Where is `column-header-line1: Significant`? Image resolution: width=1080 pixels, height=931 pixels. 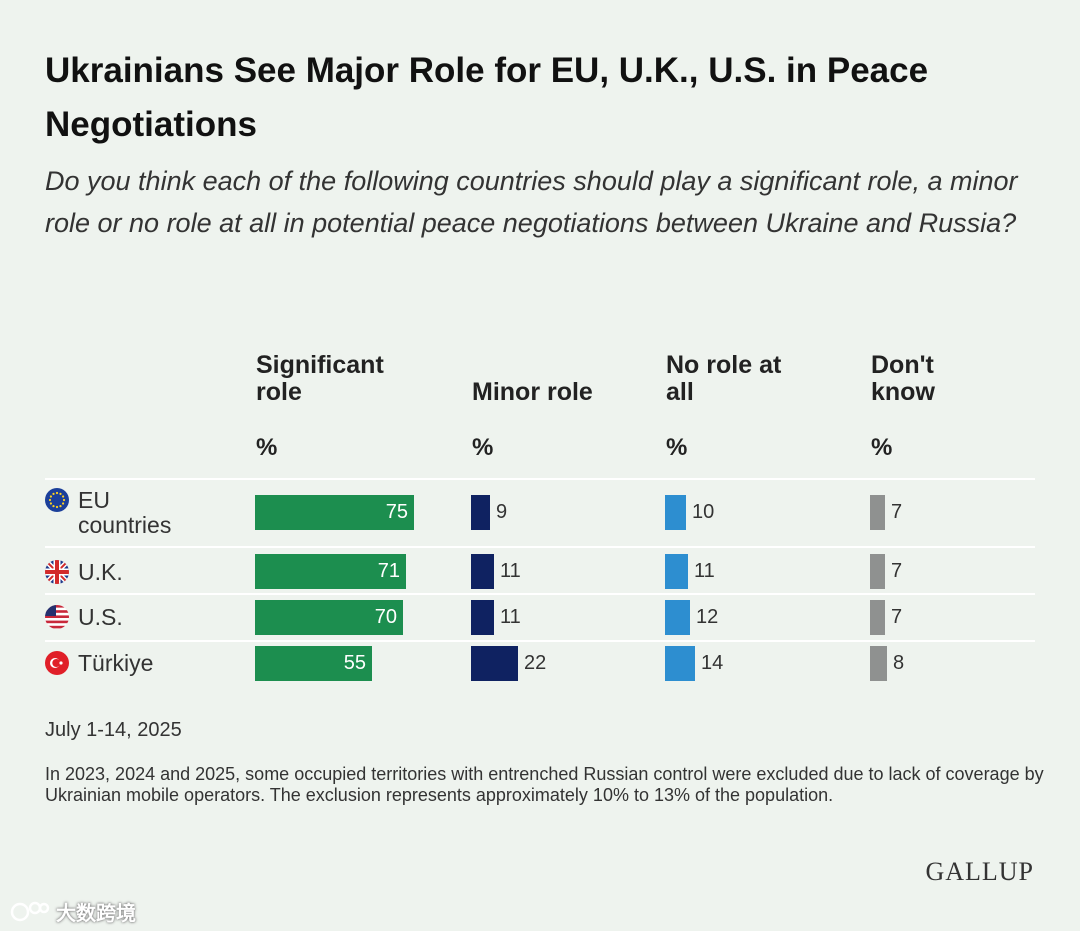 column-header-line1: Significant is located at coordinates (320, 365).